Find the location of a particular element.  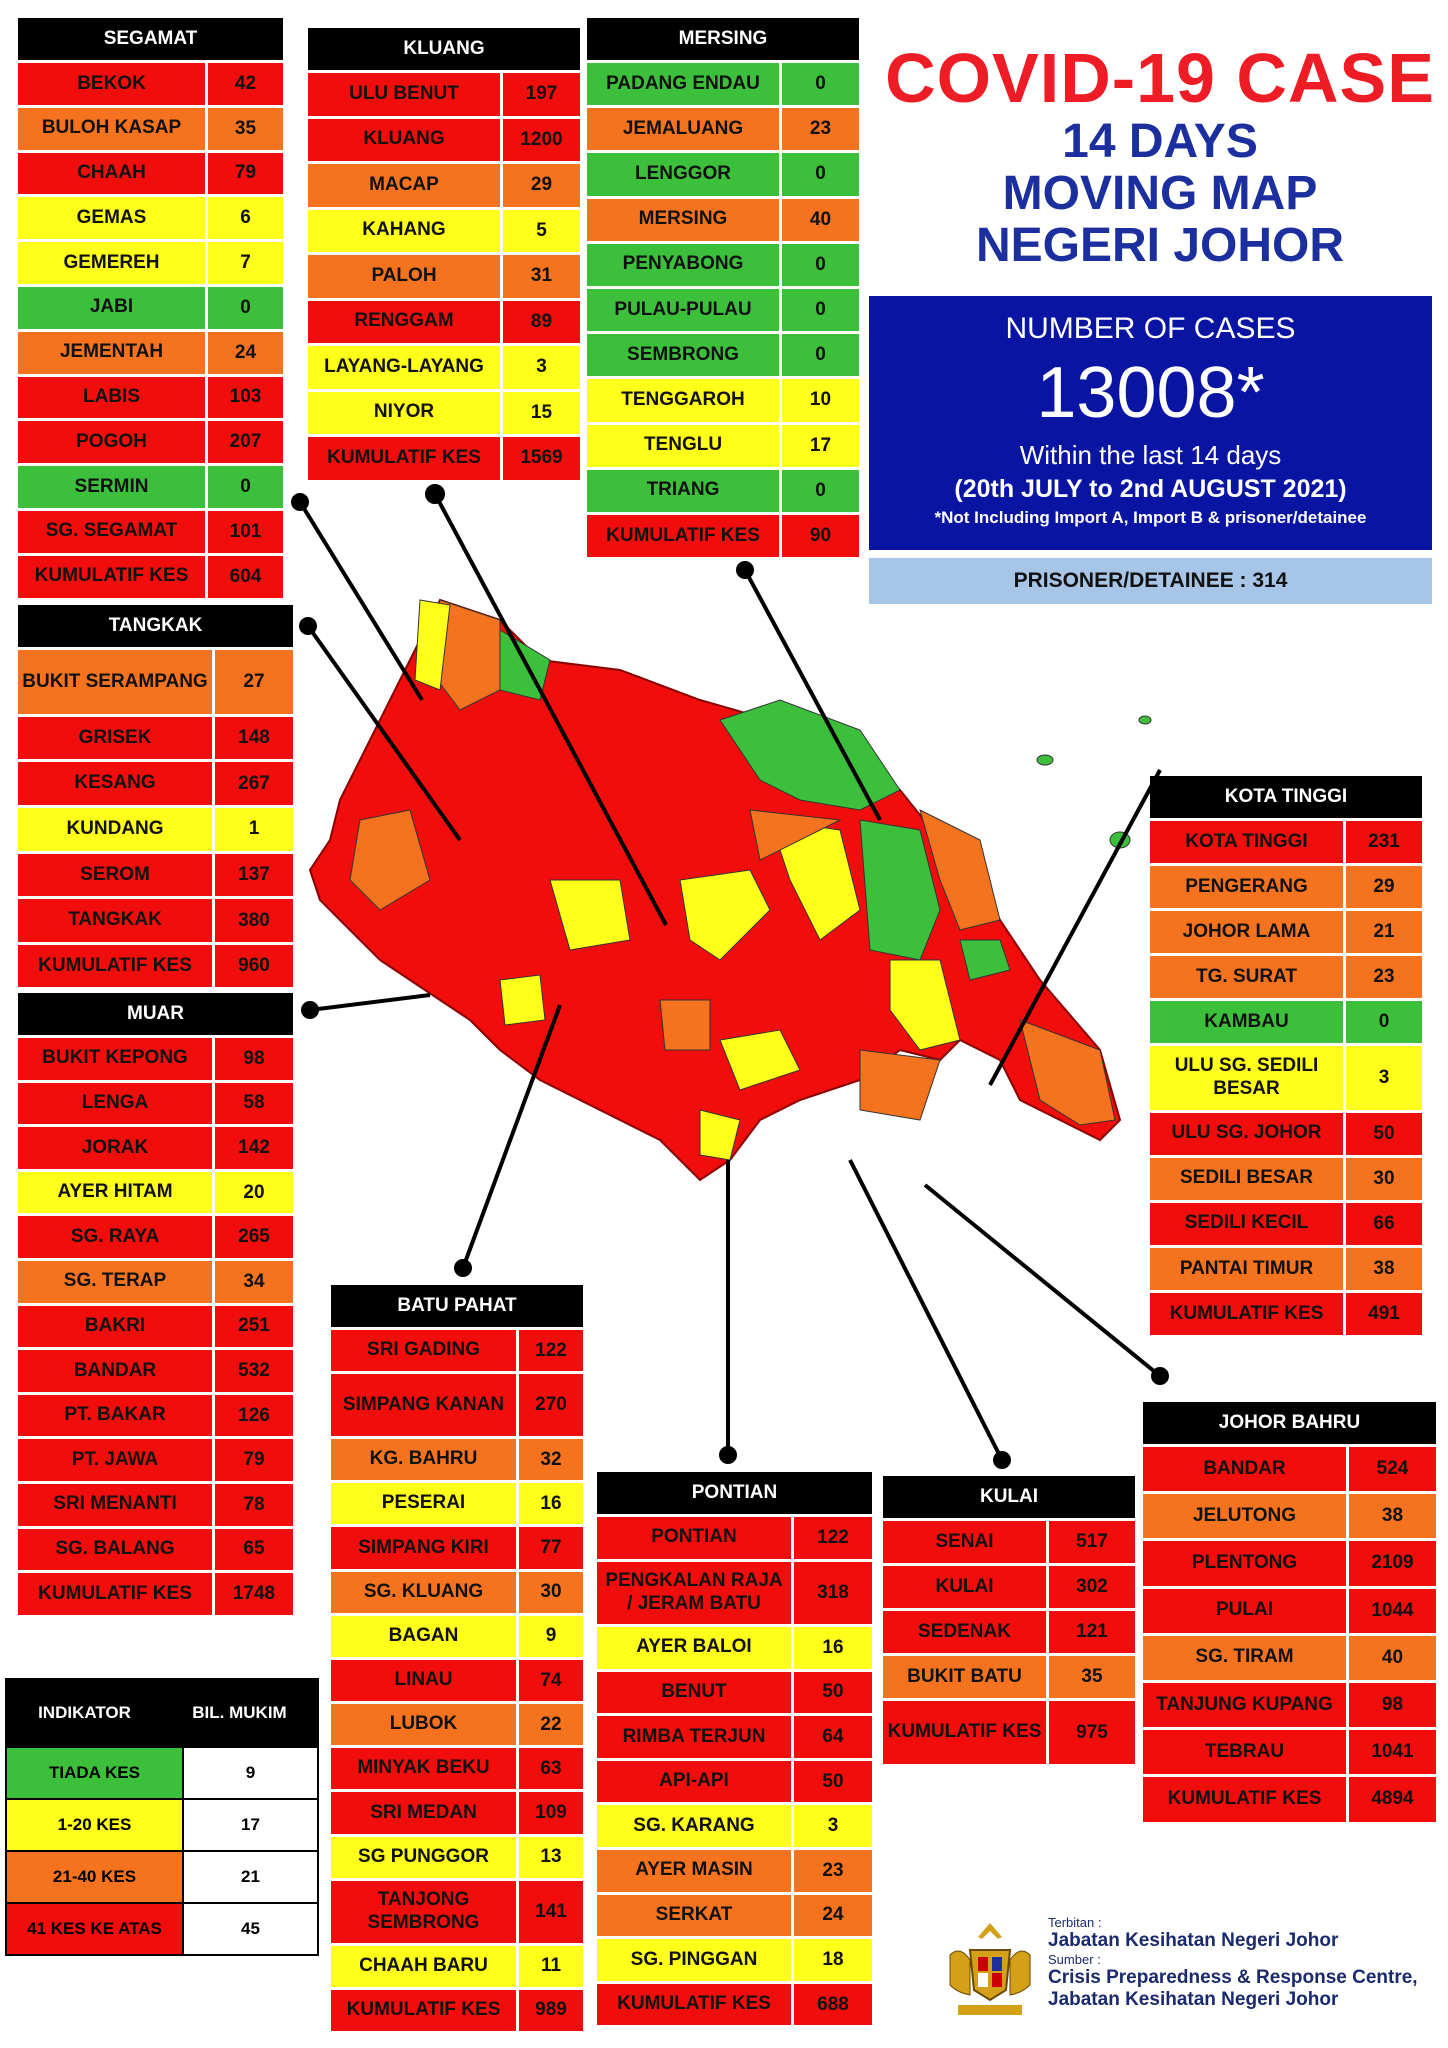

legend-row: 21-40 KES 21 is located at coordinates (162, 1876).